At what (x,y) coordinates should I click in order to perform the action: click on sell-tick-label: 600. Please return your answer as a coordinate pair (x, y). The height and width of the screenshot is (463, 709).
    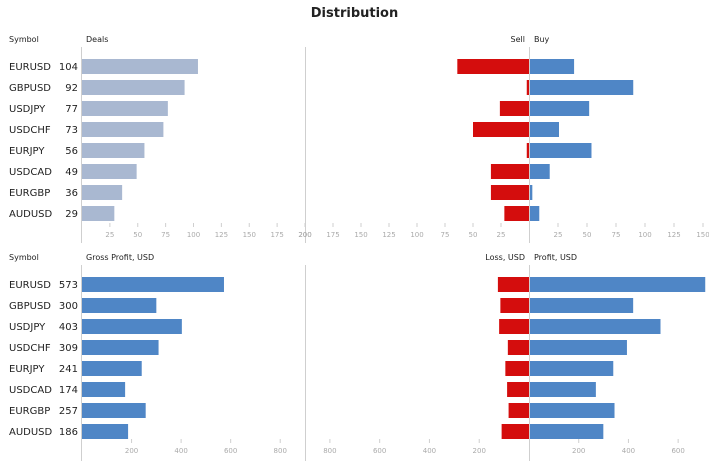
    Looking at the image, I should click on (379, 451).